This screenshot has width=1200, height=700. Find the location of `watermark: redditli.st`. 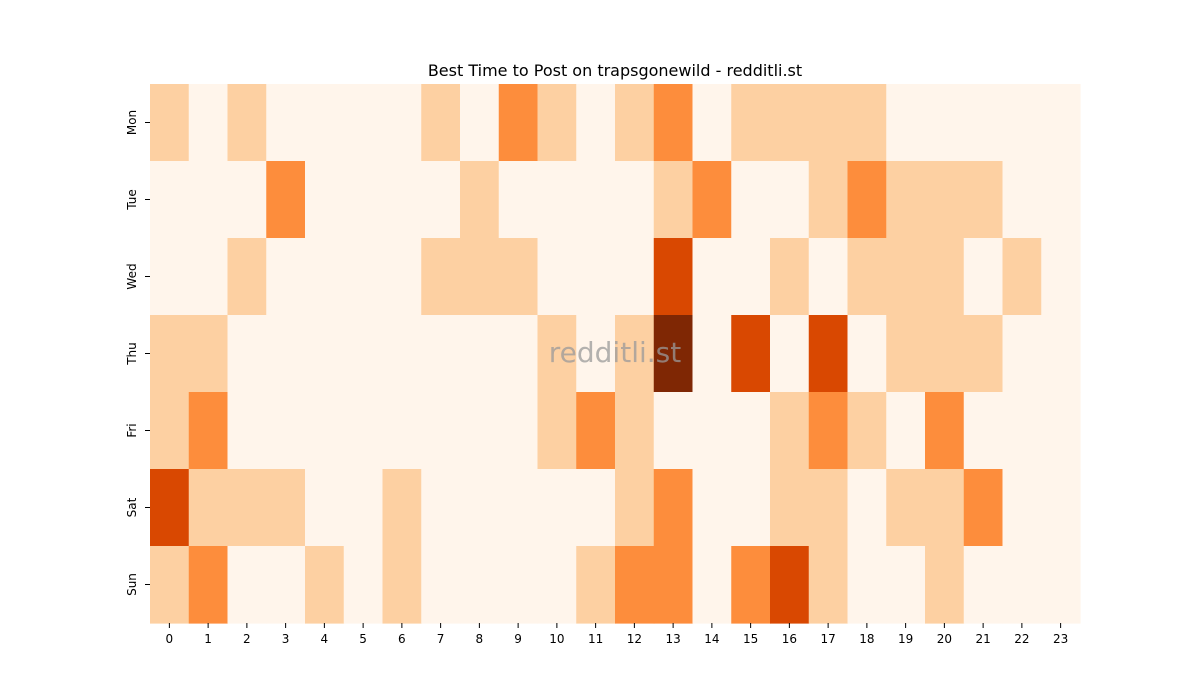

watermark: redditli.st is located at coordinates (615, 352).